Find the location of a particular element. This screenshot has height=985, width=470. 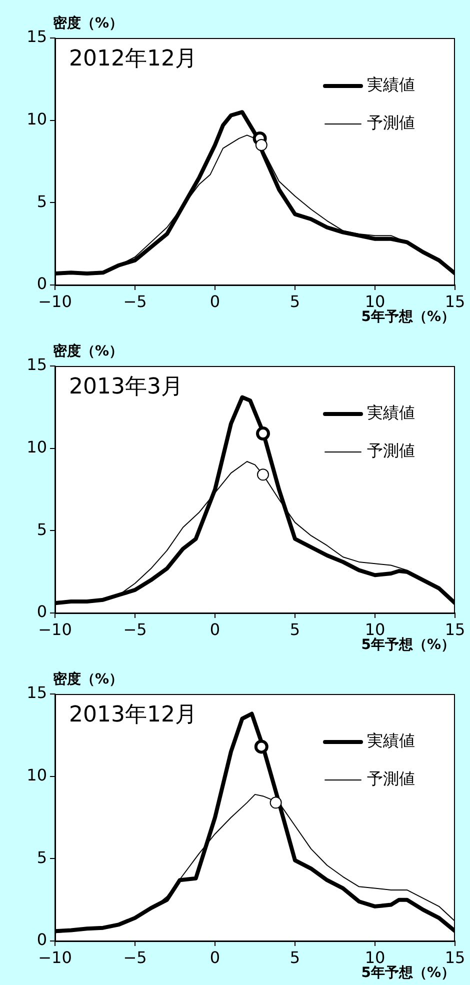

chart-title: 2012年12月 is located at coordinates (133, 59).